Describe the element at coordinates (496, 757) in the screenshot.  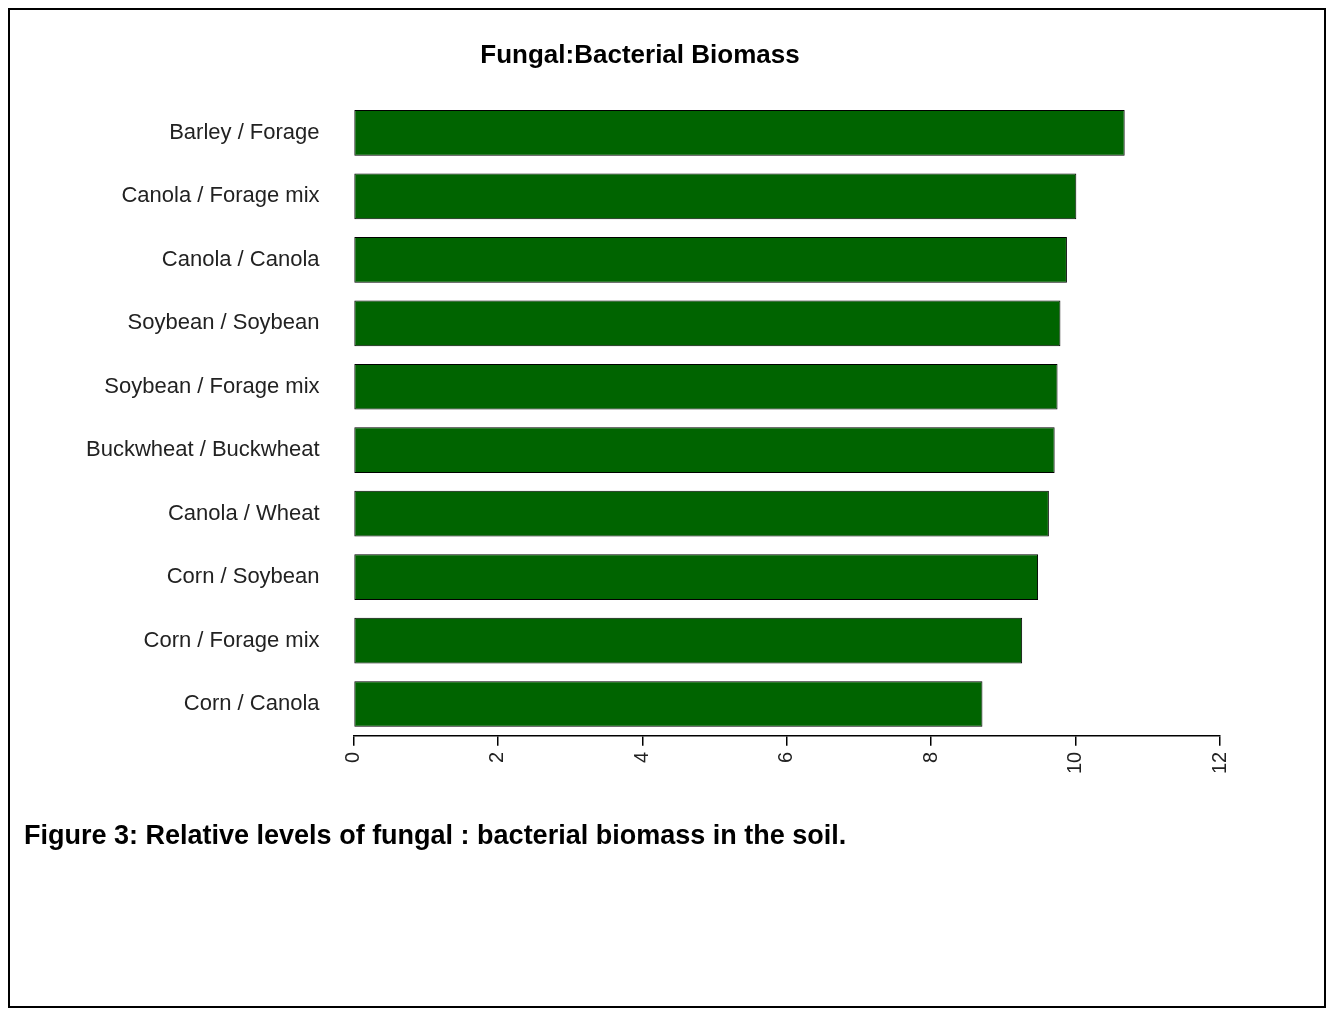
I see `x-tick-label: 2` at that location.